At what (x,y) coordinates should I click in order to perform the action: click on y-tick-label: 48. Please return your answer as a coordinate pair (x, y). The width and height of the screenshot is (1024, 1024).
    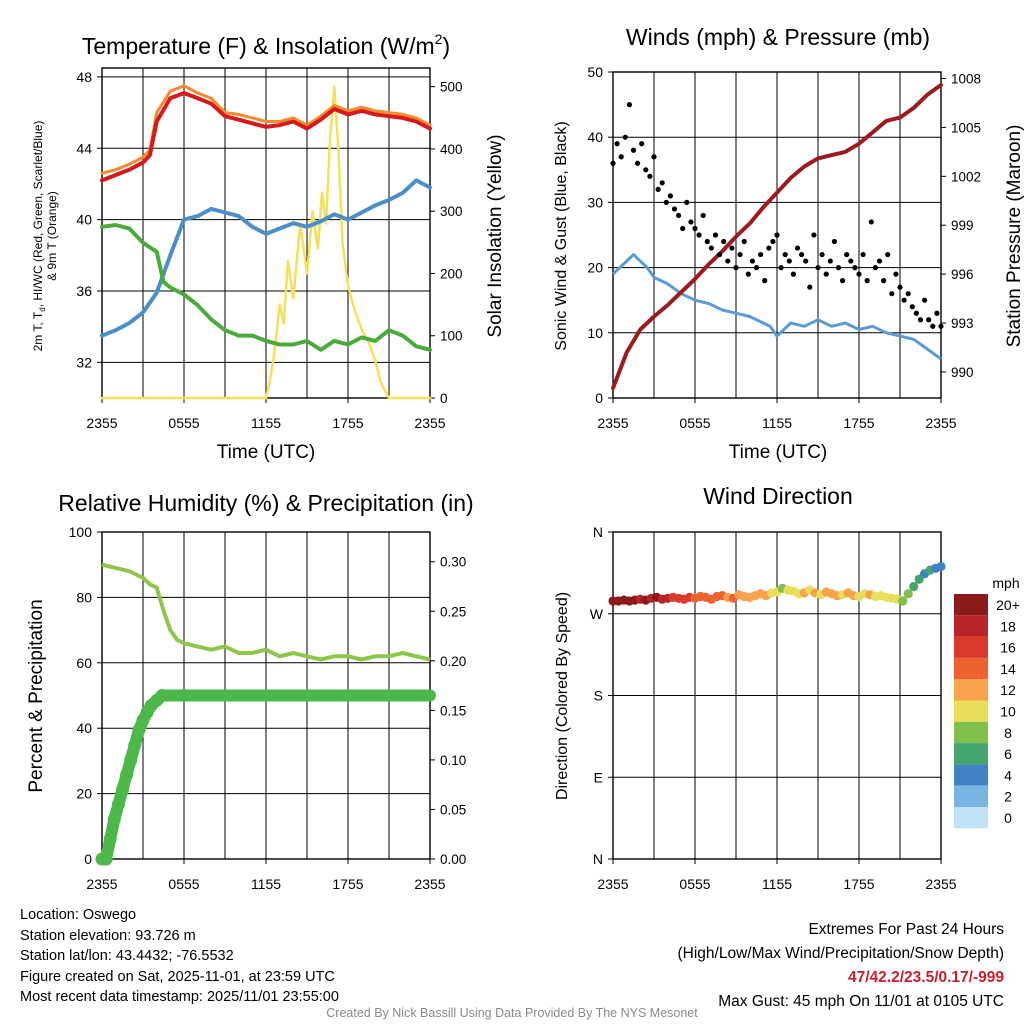
    Looking at the image, I should click on (84, 77).